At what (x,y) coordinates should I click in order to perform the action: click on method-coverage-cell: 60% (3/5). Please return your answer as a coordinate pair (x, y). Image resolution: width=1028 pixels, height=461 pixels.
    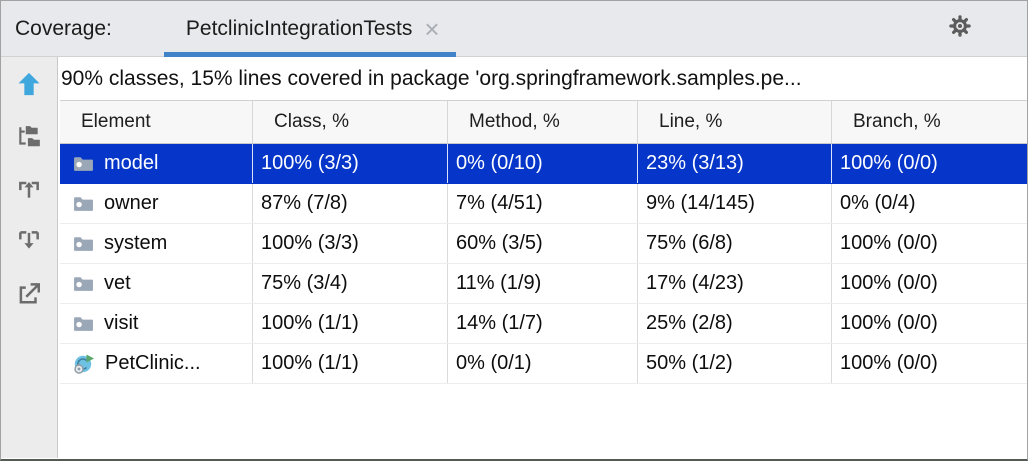
    Looking at the image, I should click on (543, 243).